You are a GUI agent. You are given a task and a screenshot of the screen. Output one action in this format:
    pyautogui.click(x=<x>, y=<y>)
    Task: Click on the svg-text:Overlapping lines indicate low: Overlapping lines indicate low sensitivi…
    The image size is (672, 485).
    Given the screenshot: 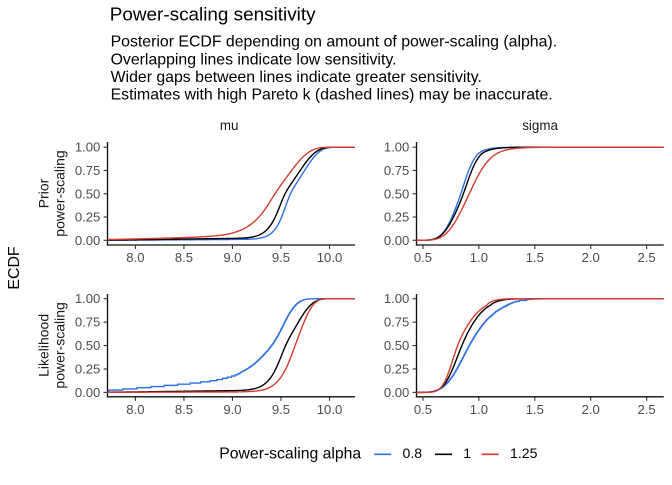 What is the action you would take?
    pyautogui.click(x=254, y=59)
    